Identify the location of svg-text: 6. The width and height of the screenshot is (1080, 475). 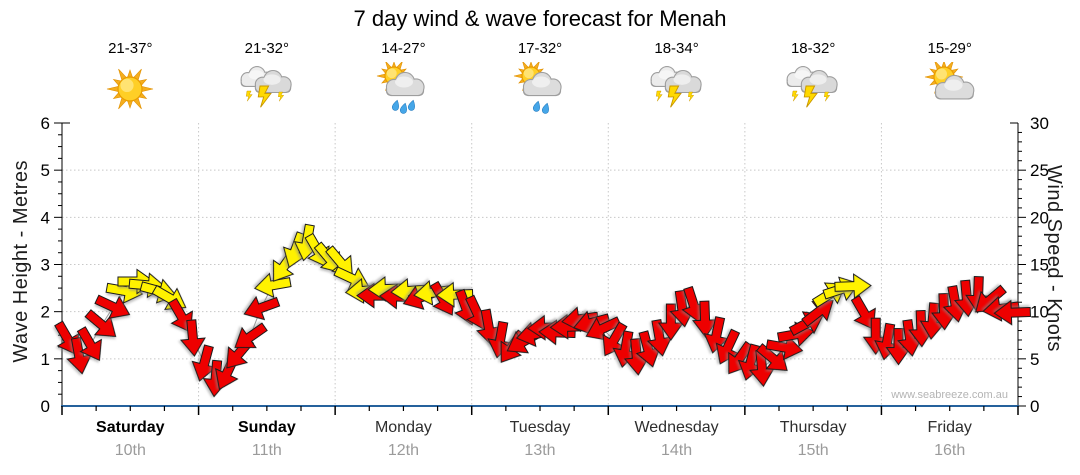
(45, 123).